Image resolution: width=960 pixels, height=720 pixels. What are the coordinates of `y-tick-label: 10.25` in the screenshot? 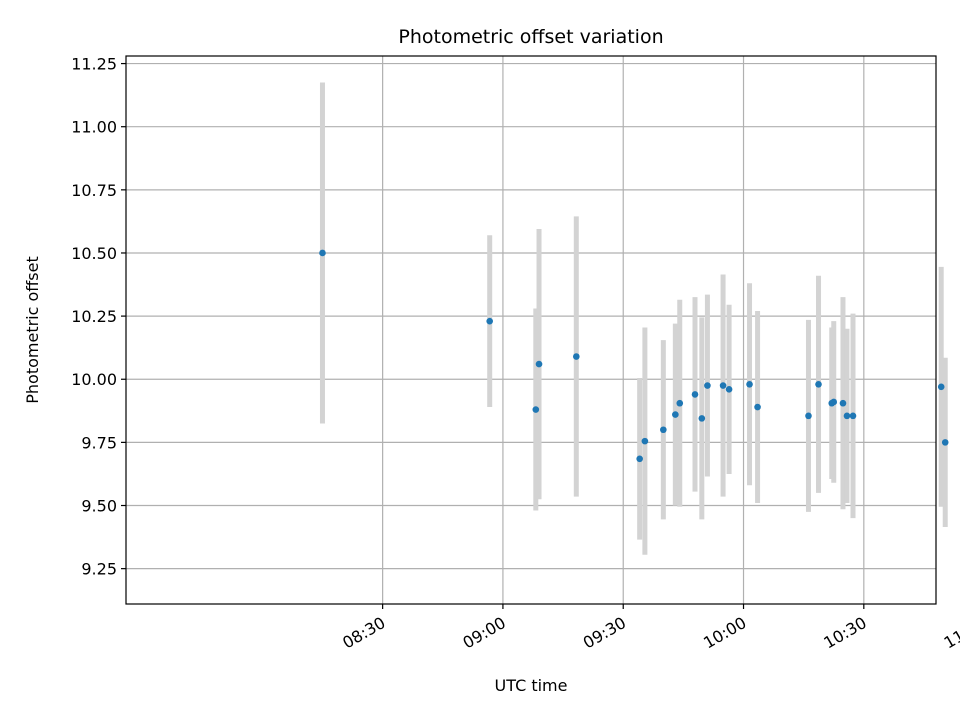 It's located at (94, 316).